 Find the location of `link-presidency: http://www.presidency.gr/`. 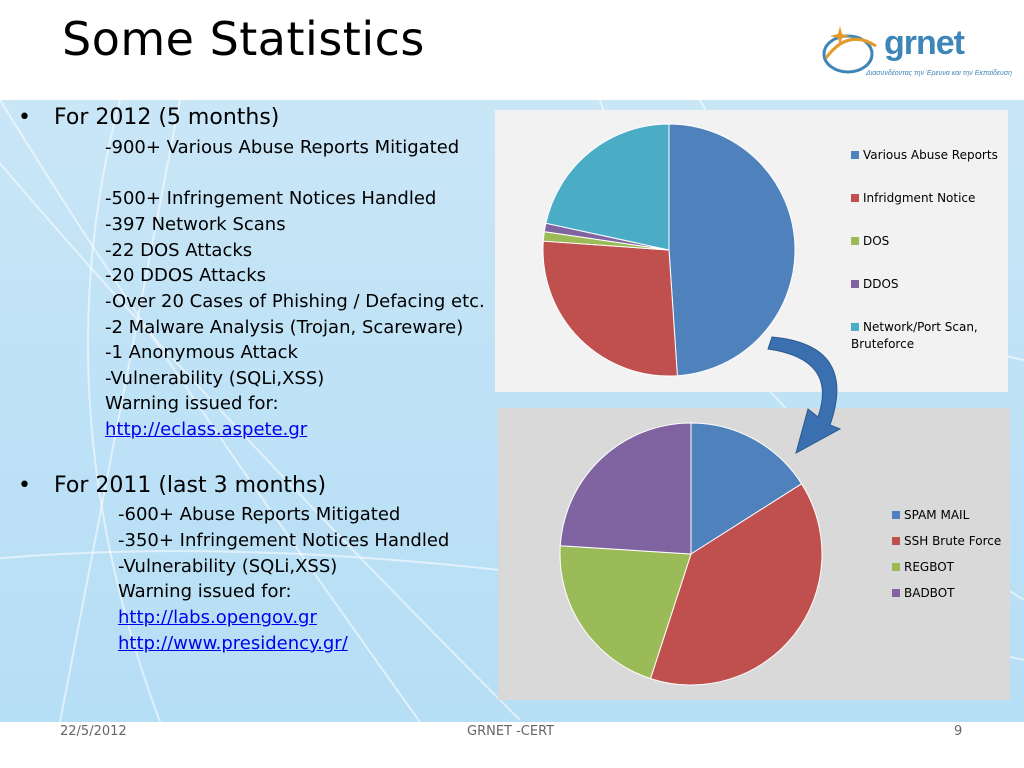

link-presidency: http://www.presidency.gr/ is located at coordinates (233, 643).